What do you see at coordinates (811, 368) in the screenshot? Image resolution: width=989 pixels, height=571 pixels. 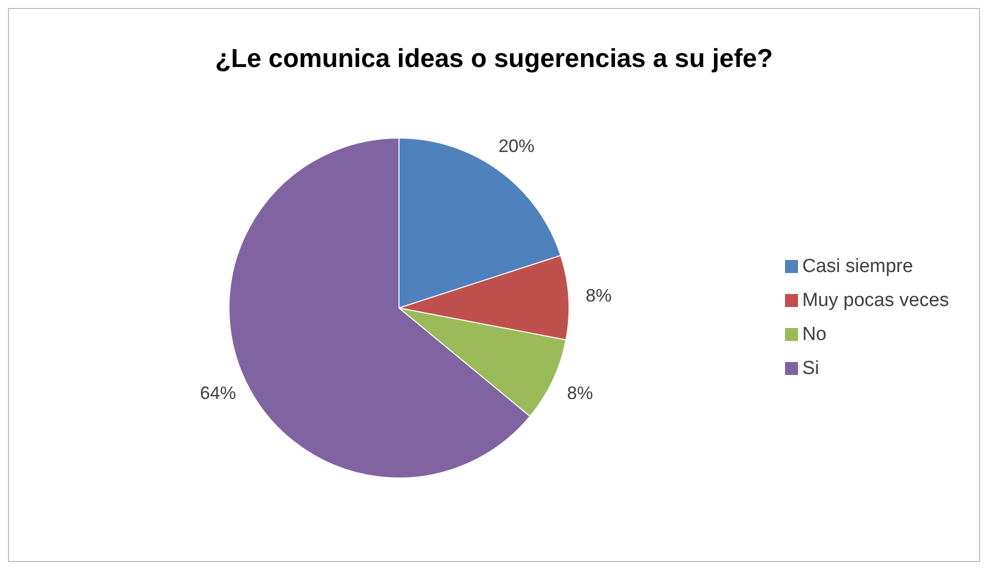 I see `legend-label: Si` at bounding box center [811, 368].